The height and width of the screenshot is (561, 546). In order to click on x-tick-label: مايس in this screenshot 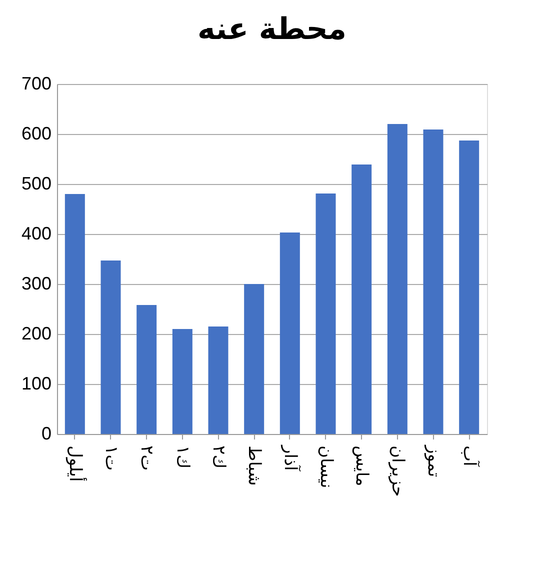, I will do `click(362, 466)`.